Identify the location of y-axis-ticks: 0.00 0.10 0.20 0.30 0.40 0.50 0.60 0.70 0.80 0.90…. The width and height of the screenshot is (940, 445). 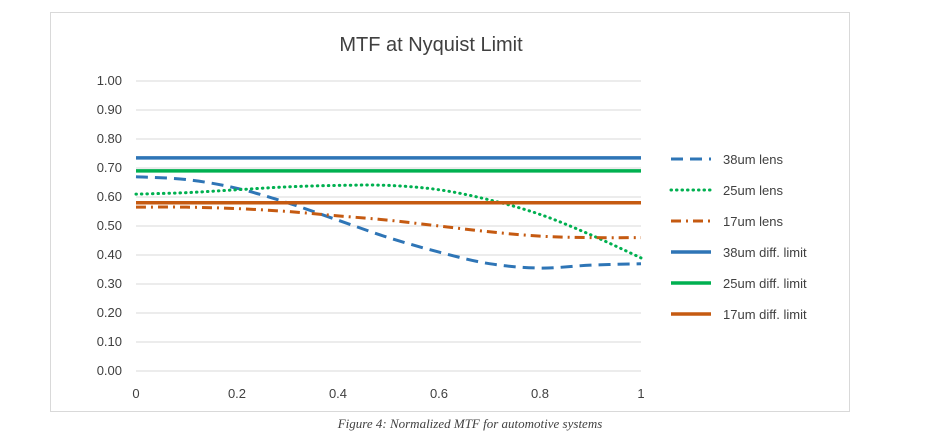
(109, 225).